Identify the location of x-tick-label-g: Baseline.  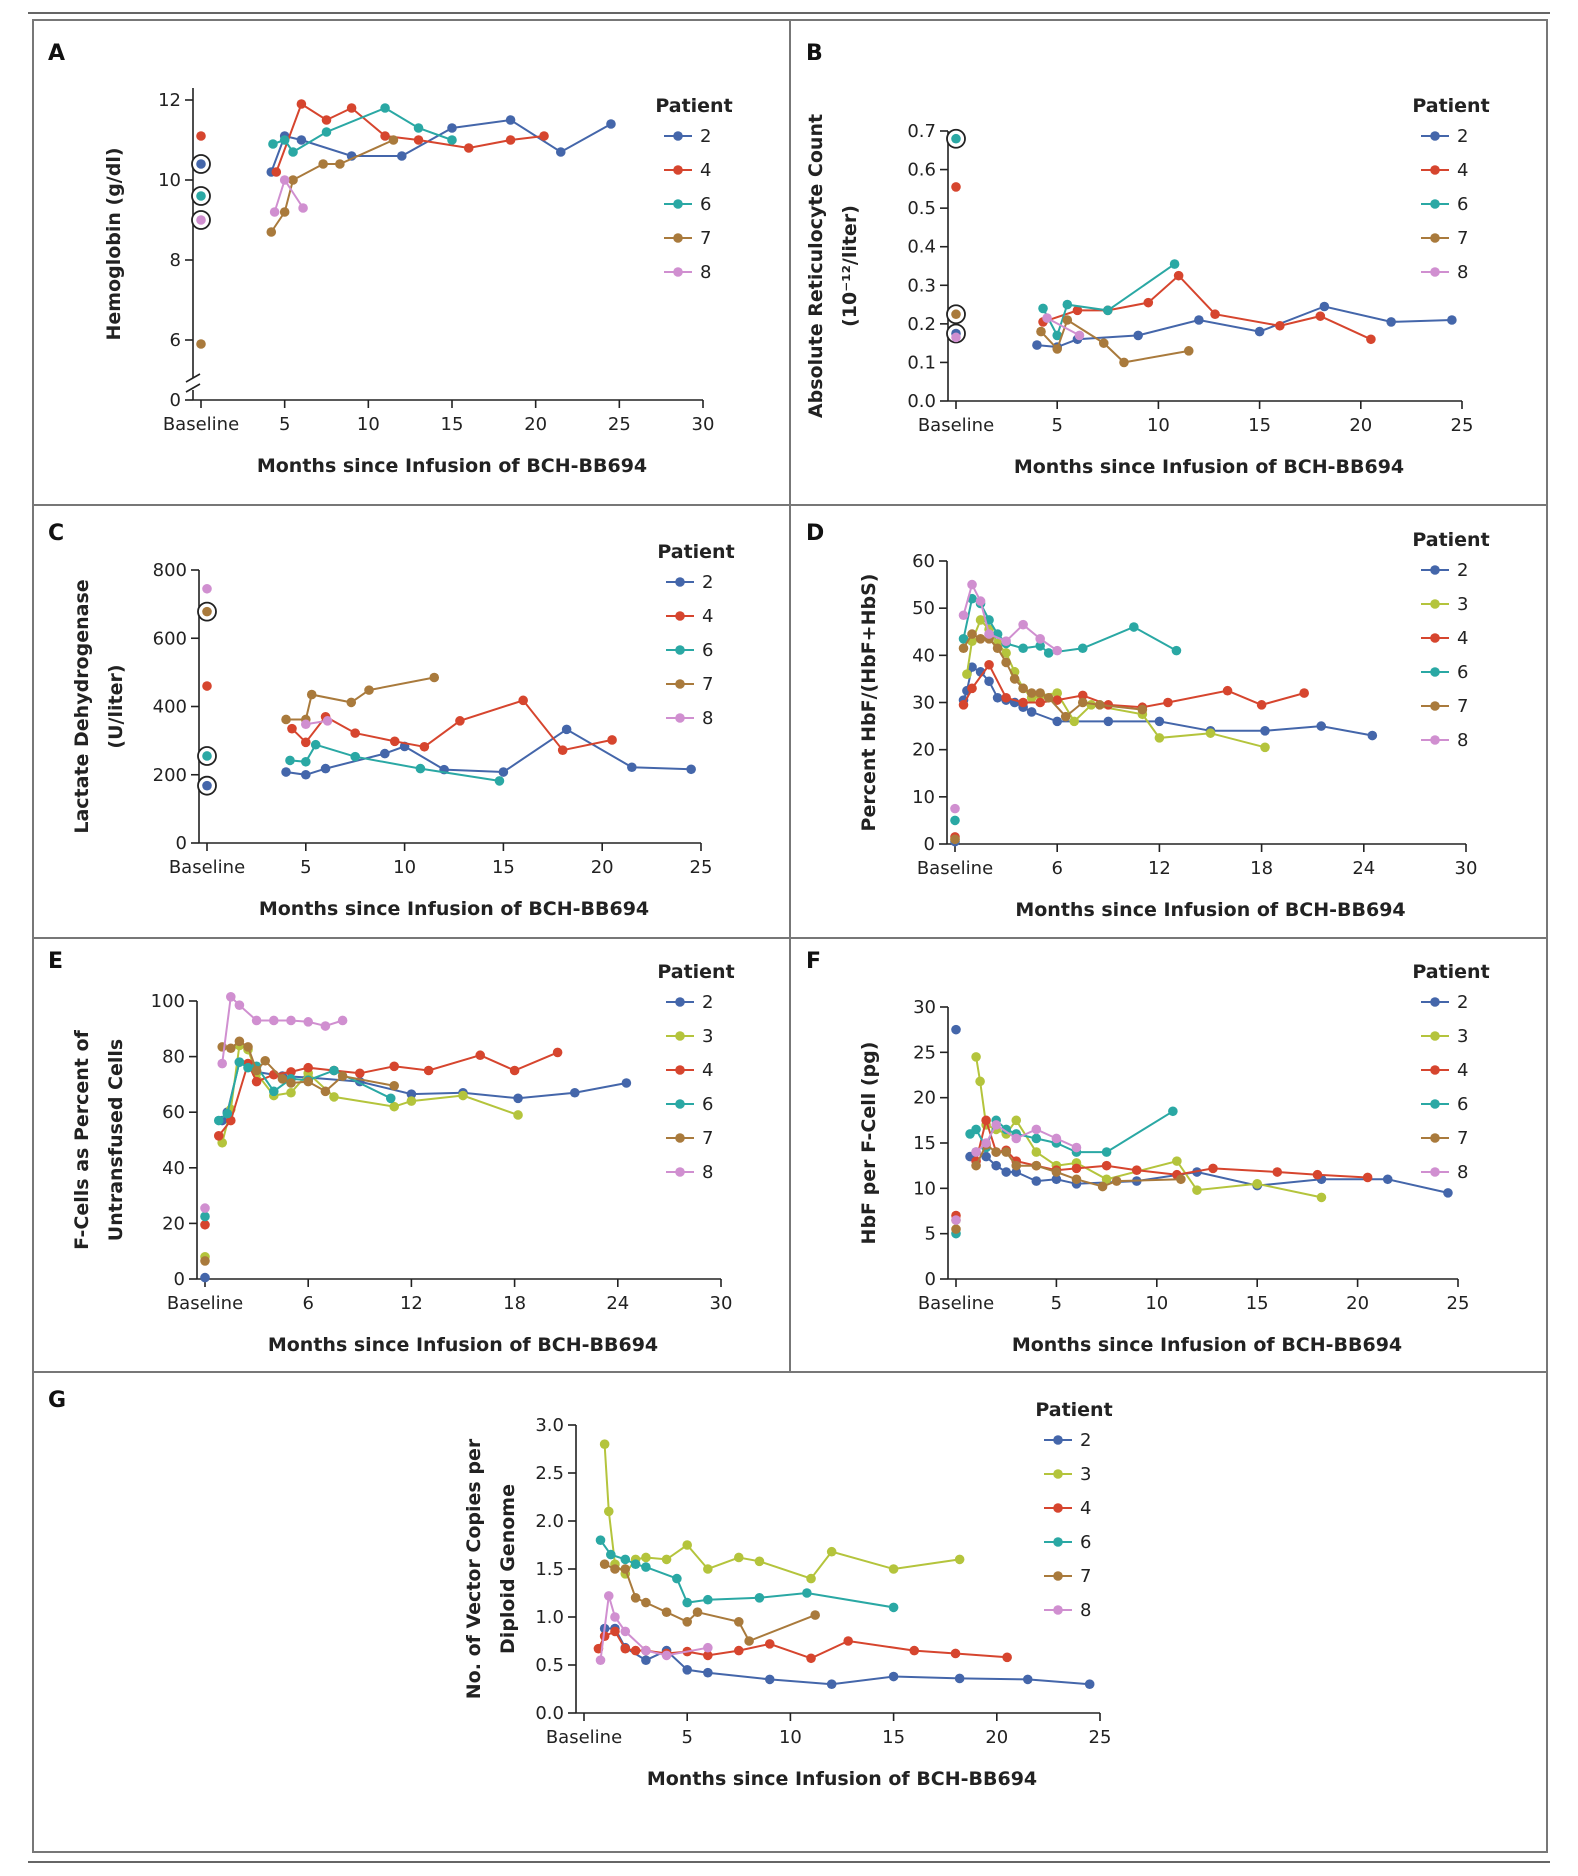
(584, 1737).